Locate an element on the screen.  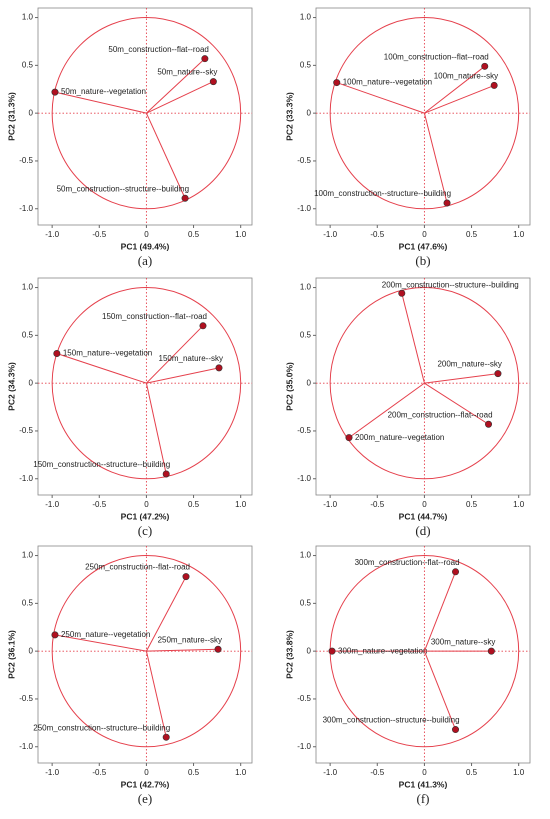
caption: (f) is located at coordinates (423, 798).